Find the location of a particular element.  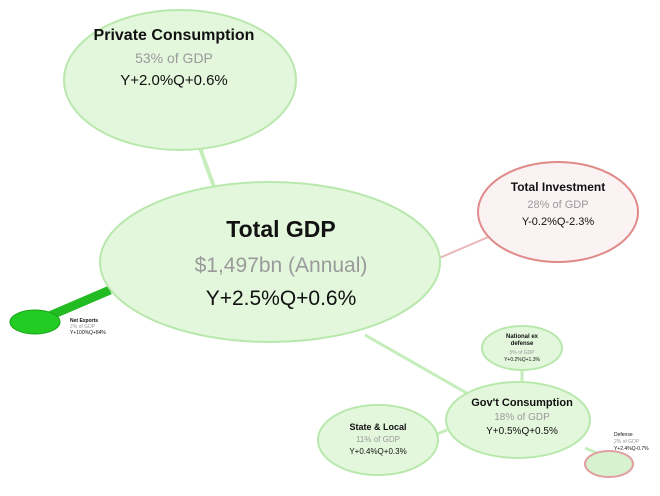

node-title: Private Consumption is located at coordinates (174, 35).